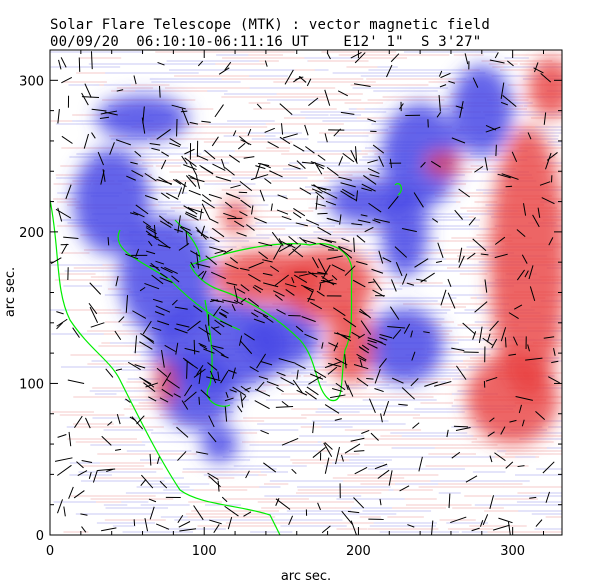 This screenshot has height=585, width=612. I want to click on x-tick-label: 200, so click(358, 551).